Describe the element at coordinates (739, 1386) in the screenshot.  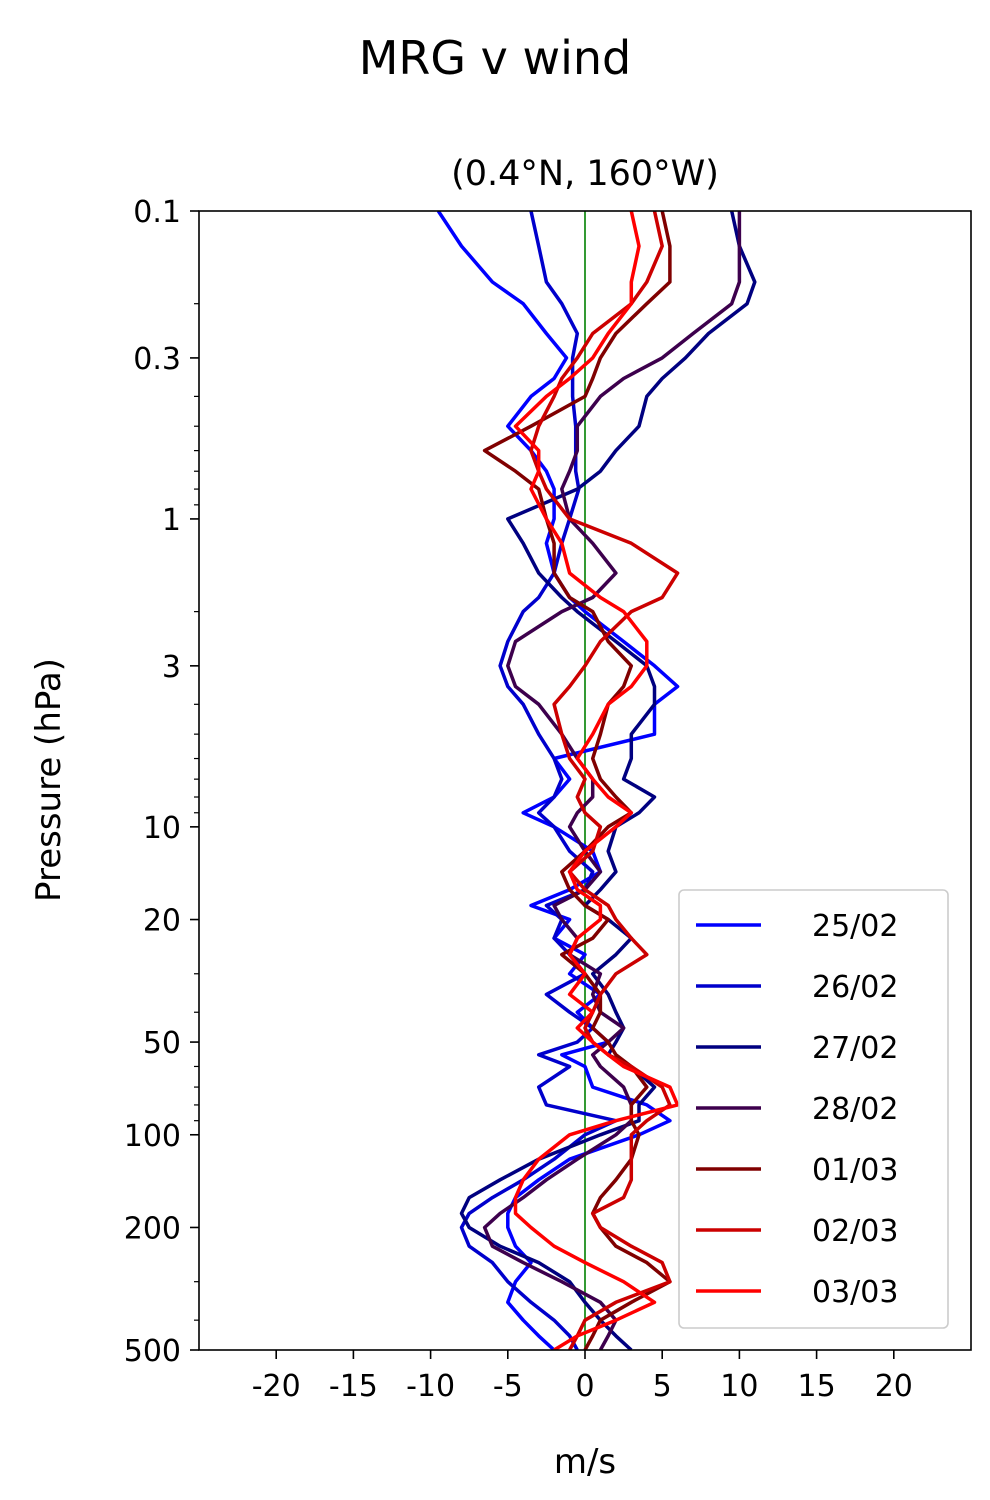
I see `x-tick-label: 10` at that location.